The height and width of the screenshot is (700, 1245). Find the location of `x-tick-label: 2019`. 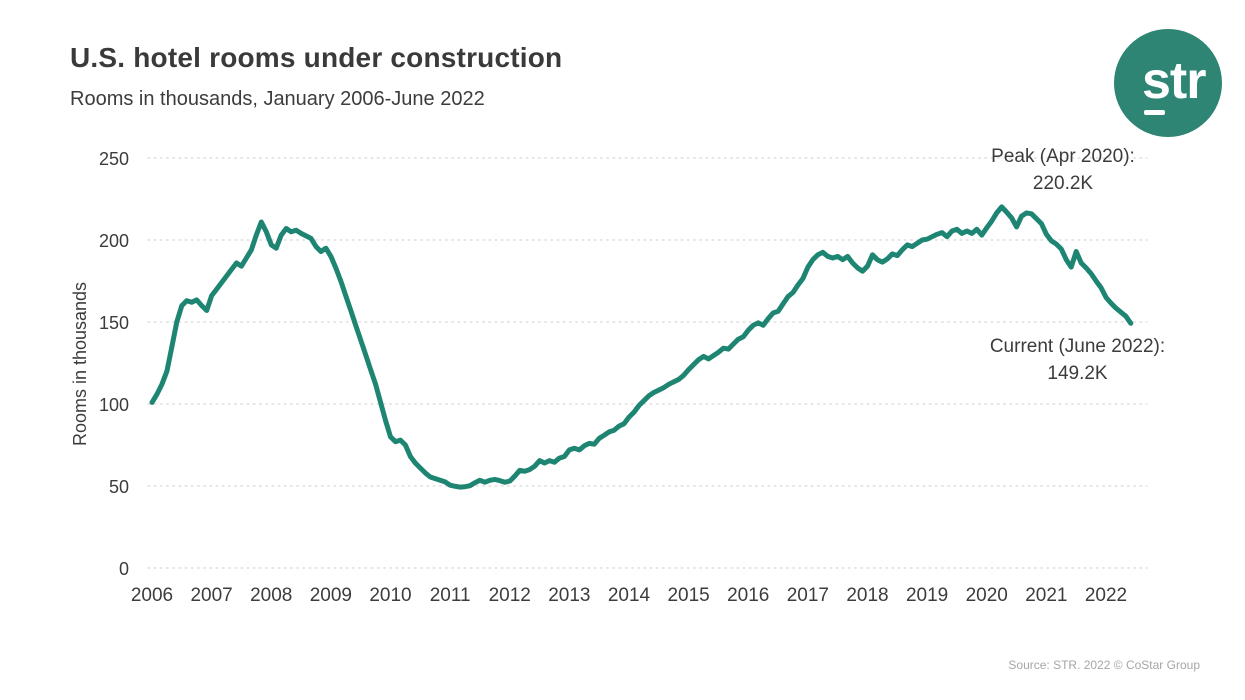

x-tick-label: 2019 is located at coordinates (927, 595).